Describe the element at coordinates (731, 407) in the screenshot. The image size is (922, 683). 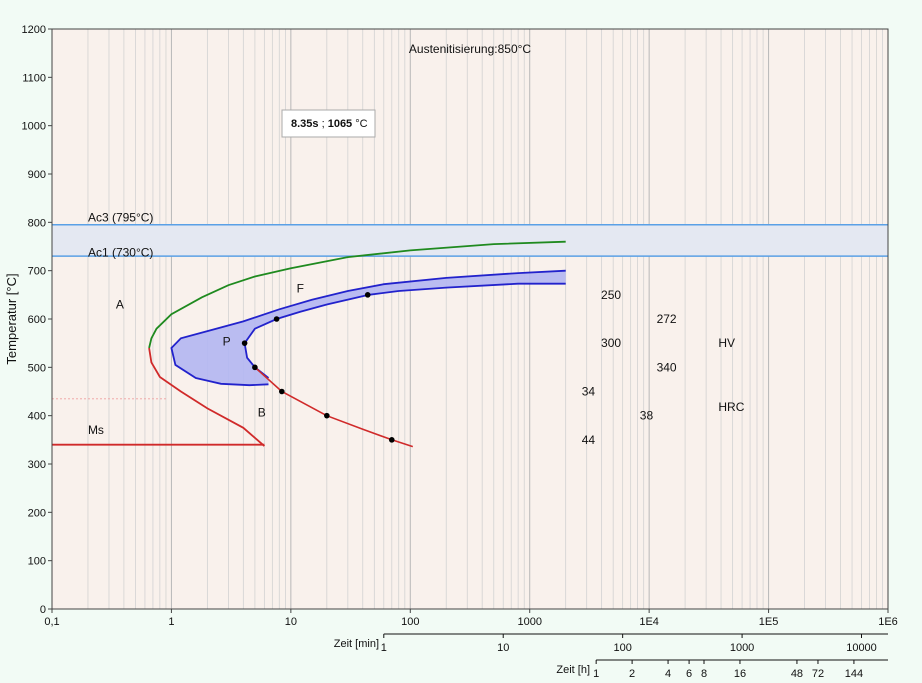
I see `hrc-label: HRC` at that location.